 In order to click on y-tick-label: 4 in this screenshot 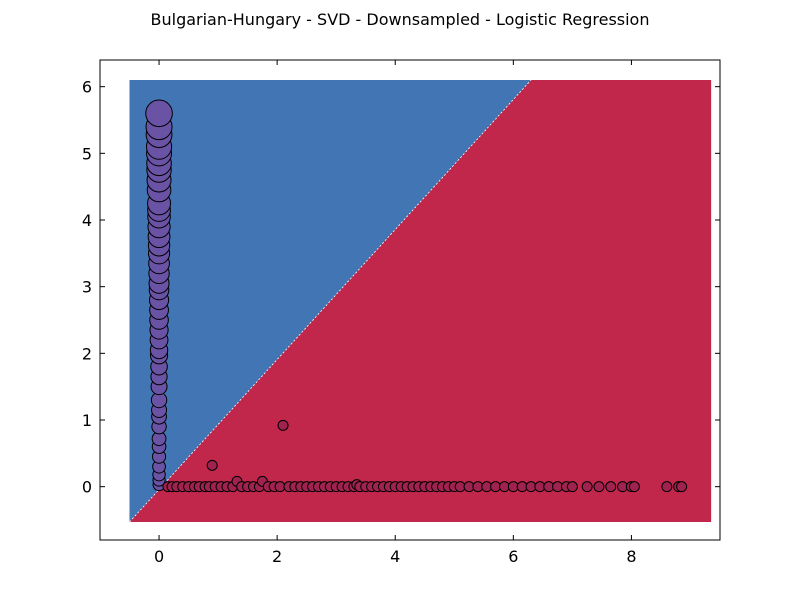, I will do `click(87, 220)`.